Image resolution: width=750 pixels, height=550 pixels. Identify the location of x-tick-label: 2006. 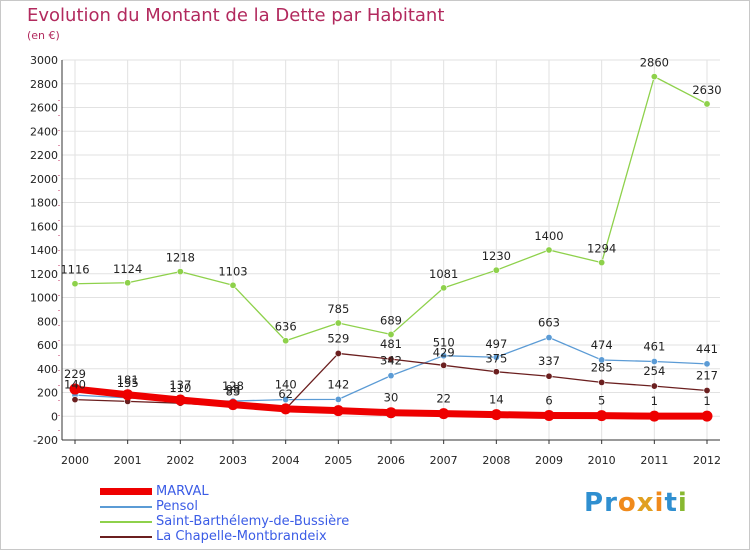
(391, 460).